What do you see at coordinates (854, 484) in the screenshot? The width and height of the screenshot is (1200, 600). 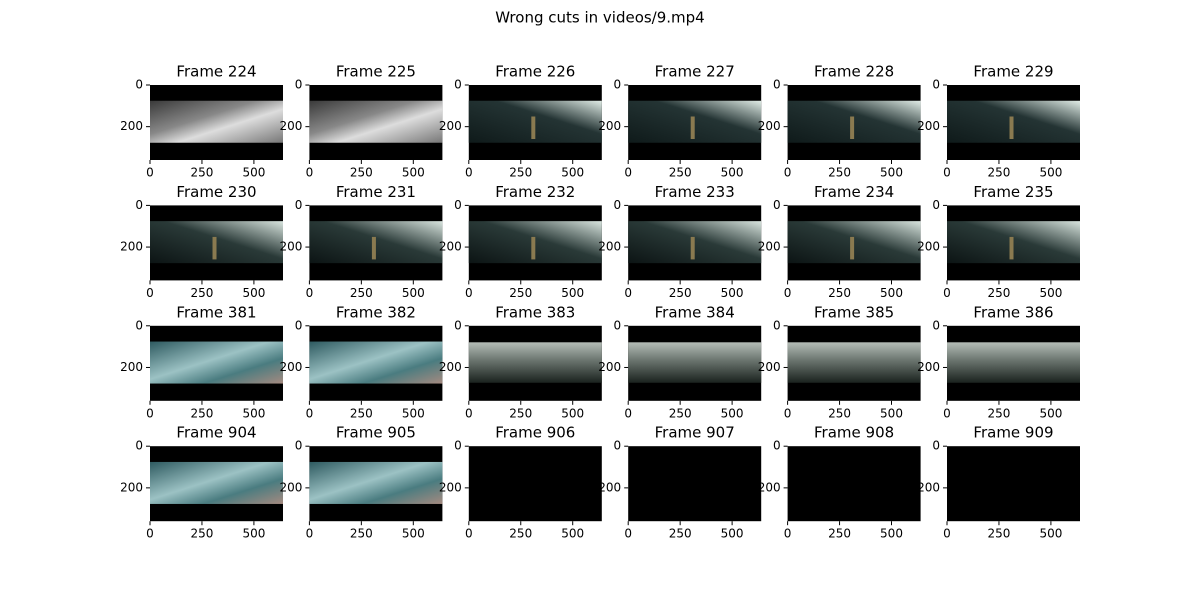 I see `frame-image` at bounding box center [854, 484].